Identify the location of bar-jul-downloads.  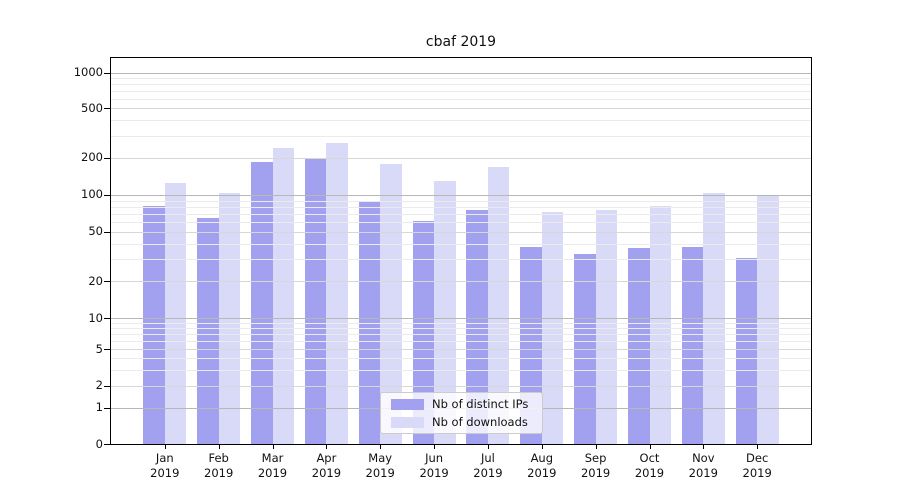
(498, 305).